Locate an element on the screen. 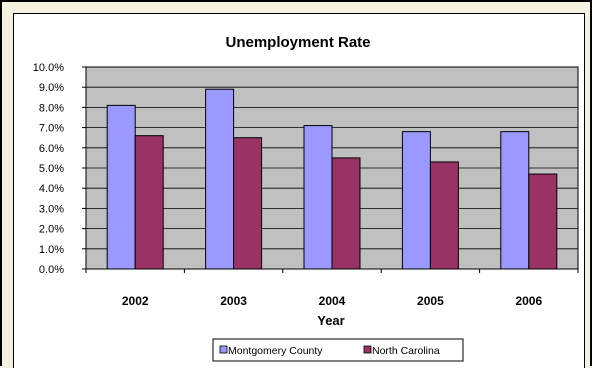 Image resolution: width=592 pixels, height=368 pixels. y-tick-label: 4.0% is located at coordinates (51, 189).